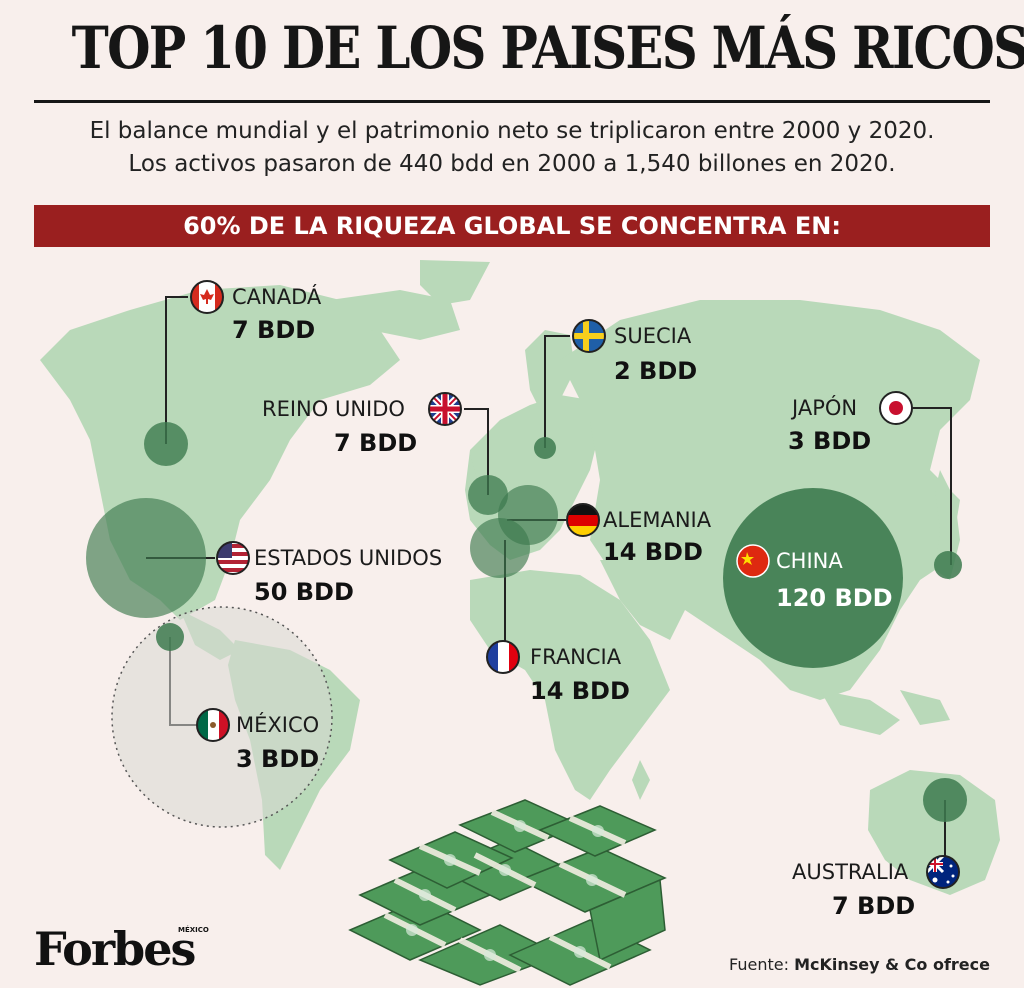 The width and height of the screenshot is (1024, 988). What do you see at coordinates (589, 336) in the screenshot?
I see `sweden-flag-icon` at bounding box center [589, 336].